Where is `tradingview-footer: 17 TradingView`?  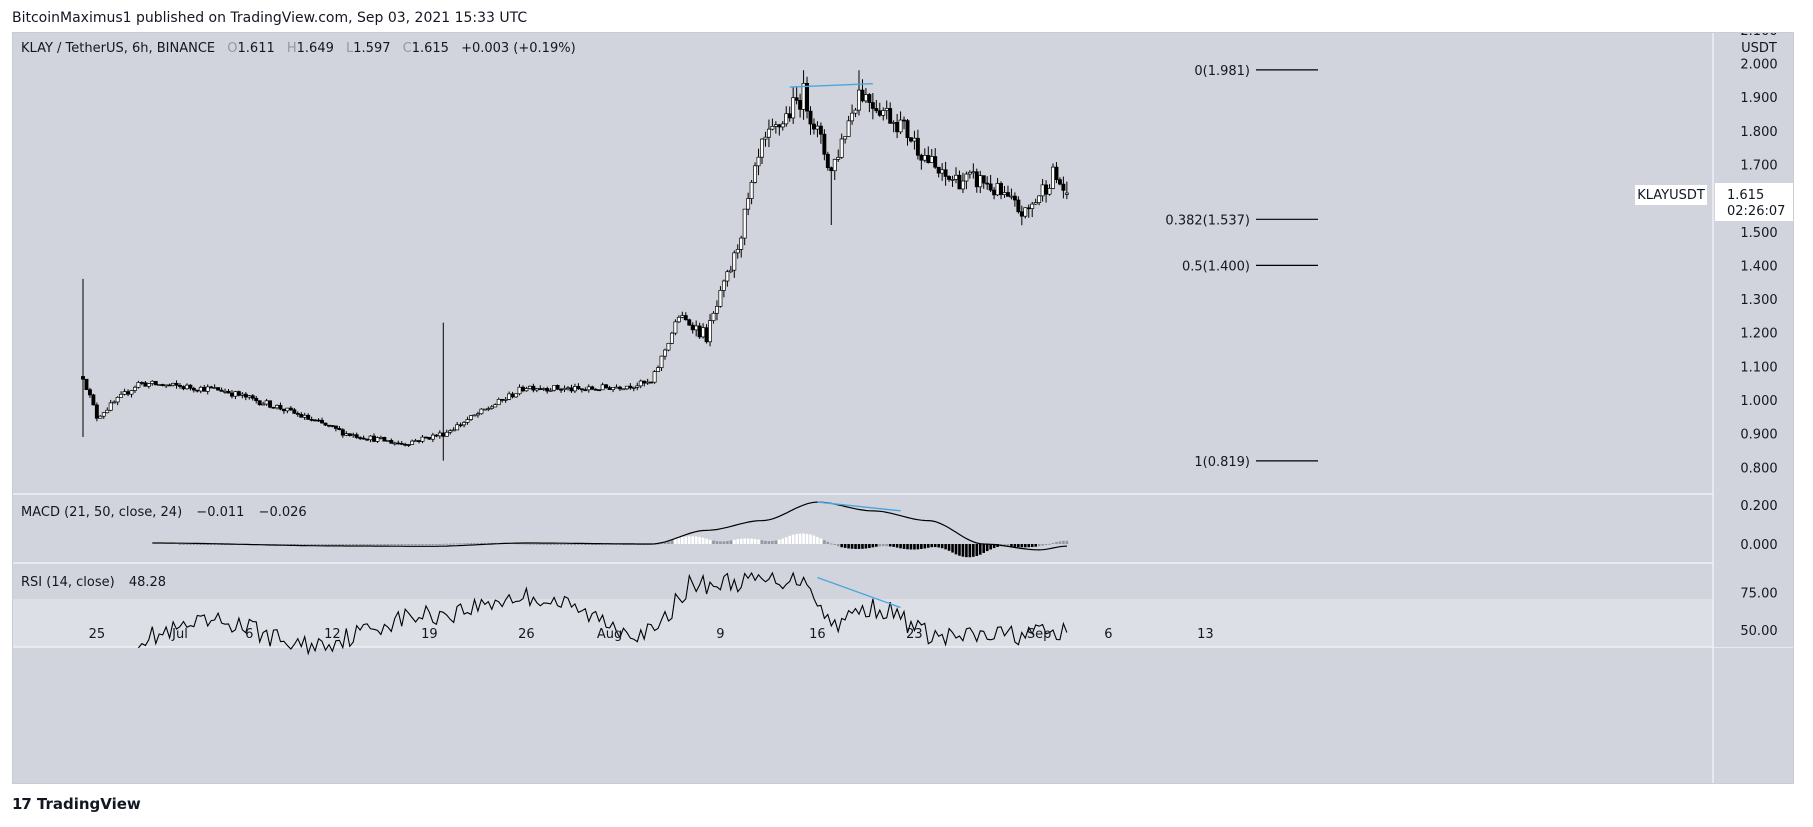
tradingview-footer: 17 TradingView is located at coordinates (76, 804).